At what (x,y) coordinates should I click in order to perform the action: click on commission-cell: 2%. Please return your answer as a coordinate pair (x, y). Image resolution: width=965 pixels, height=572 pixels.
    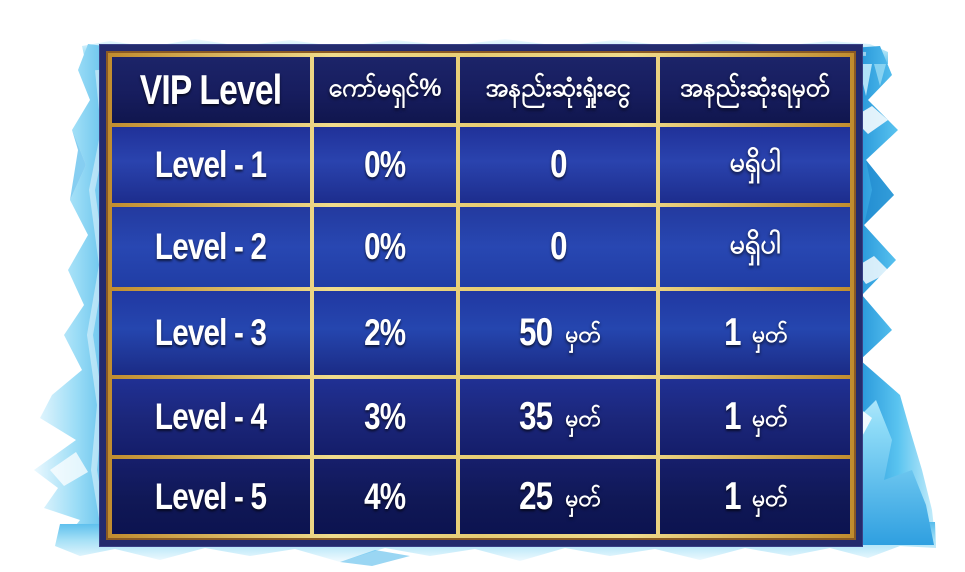
    Looking at the image, I should click on (385, 333).